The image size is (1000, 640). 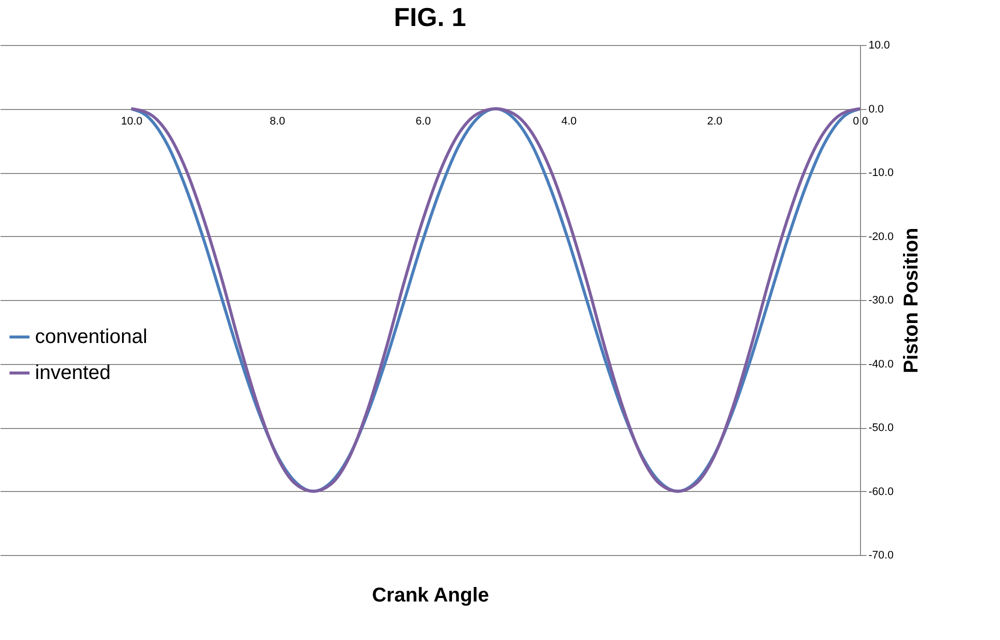 What do you see at coordinates (879, 46) in the screenshot?
I see `y-tick-label: 10.0` at bounding box center [879, 46].